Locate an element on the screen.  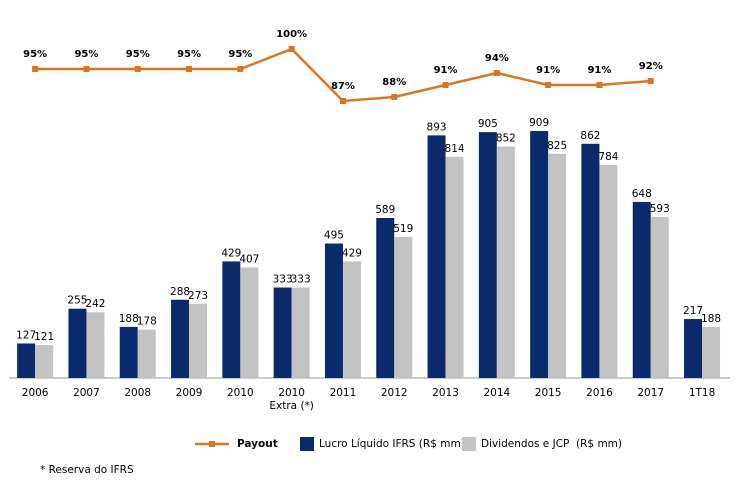
x-tick-label: 2010 Extra (*) is located at coordinates (291, 399).